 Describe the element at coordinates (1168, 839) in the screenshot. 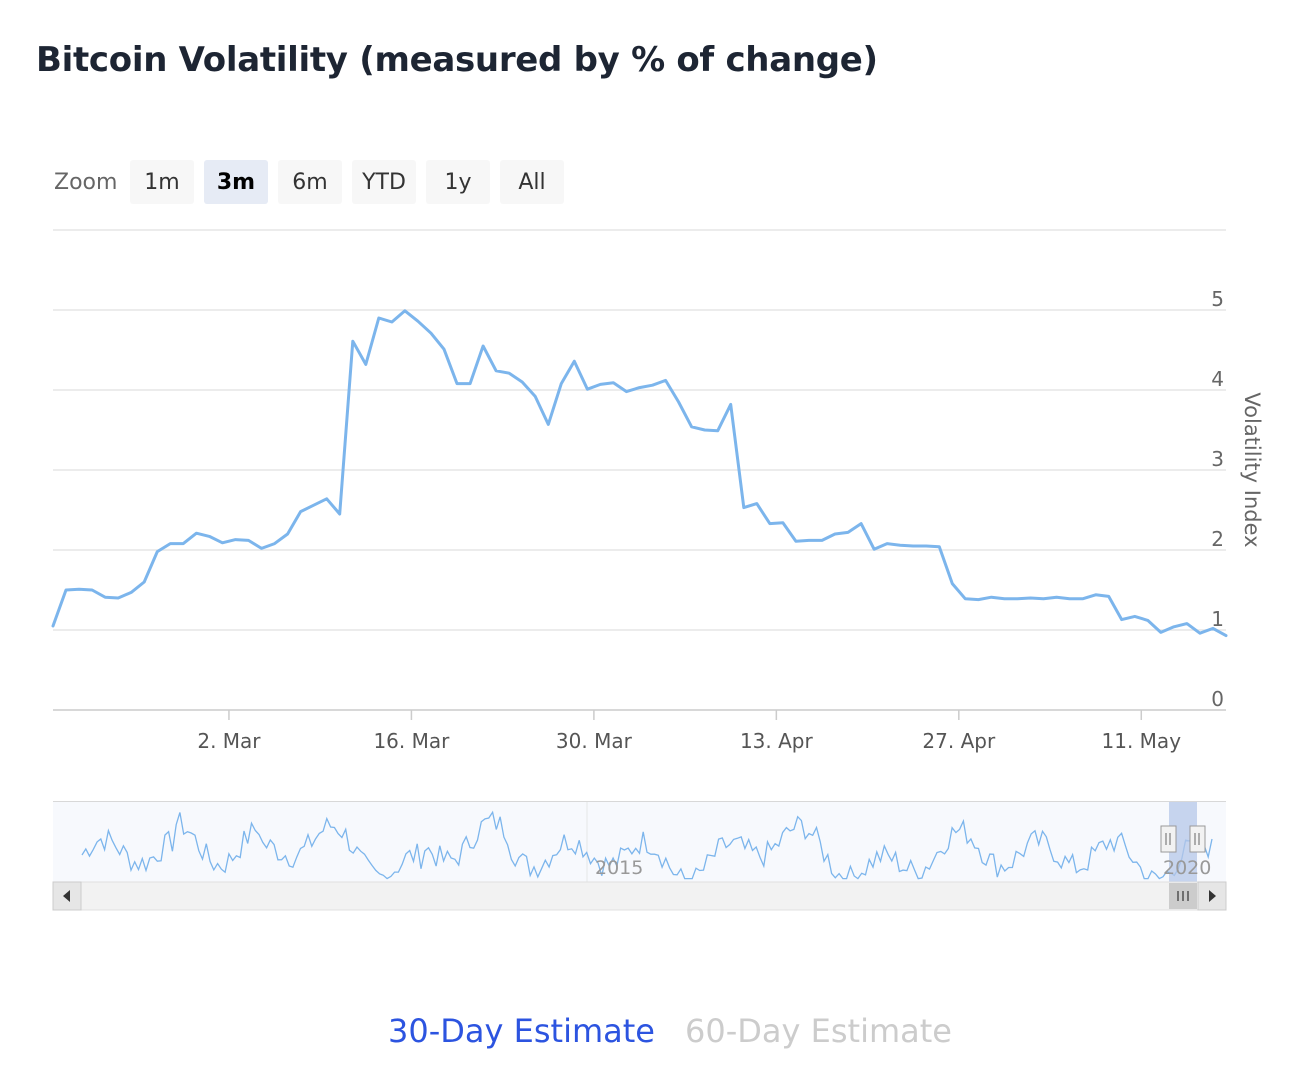

I see `navigator-left-handle` at that location.